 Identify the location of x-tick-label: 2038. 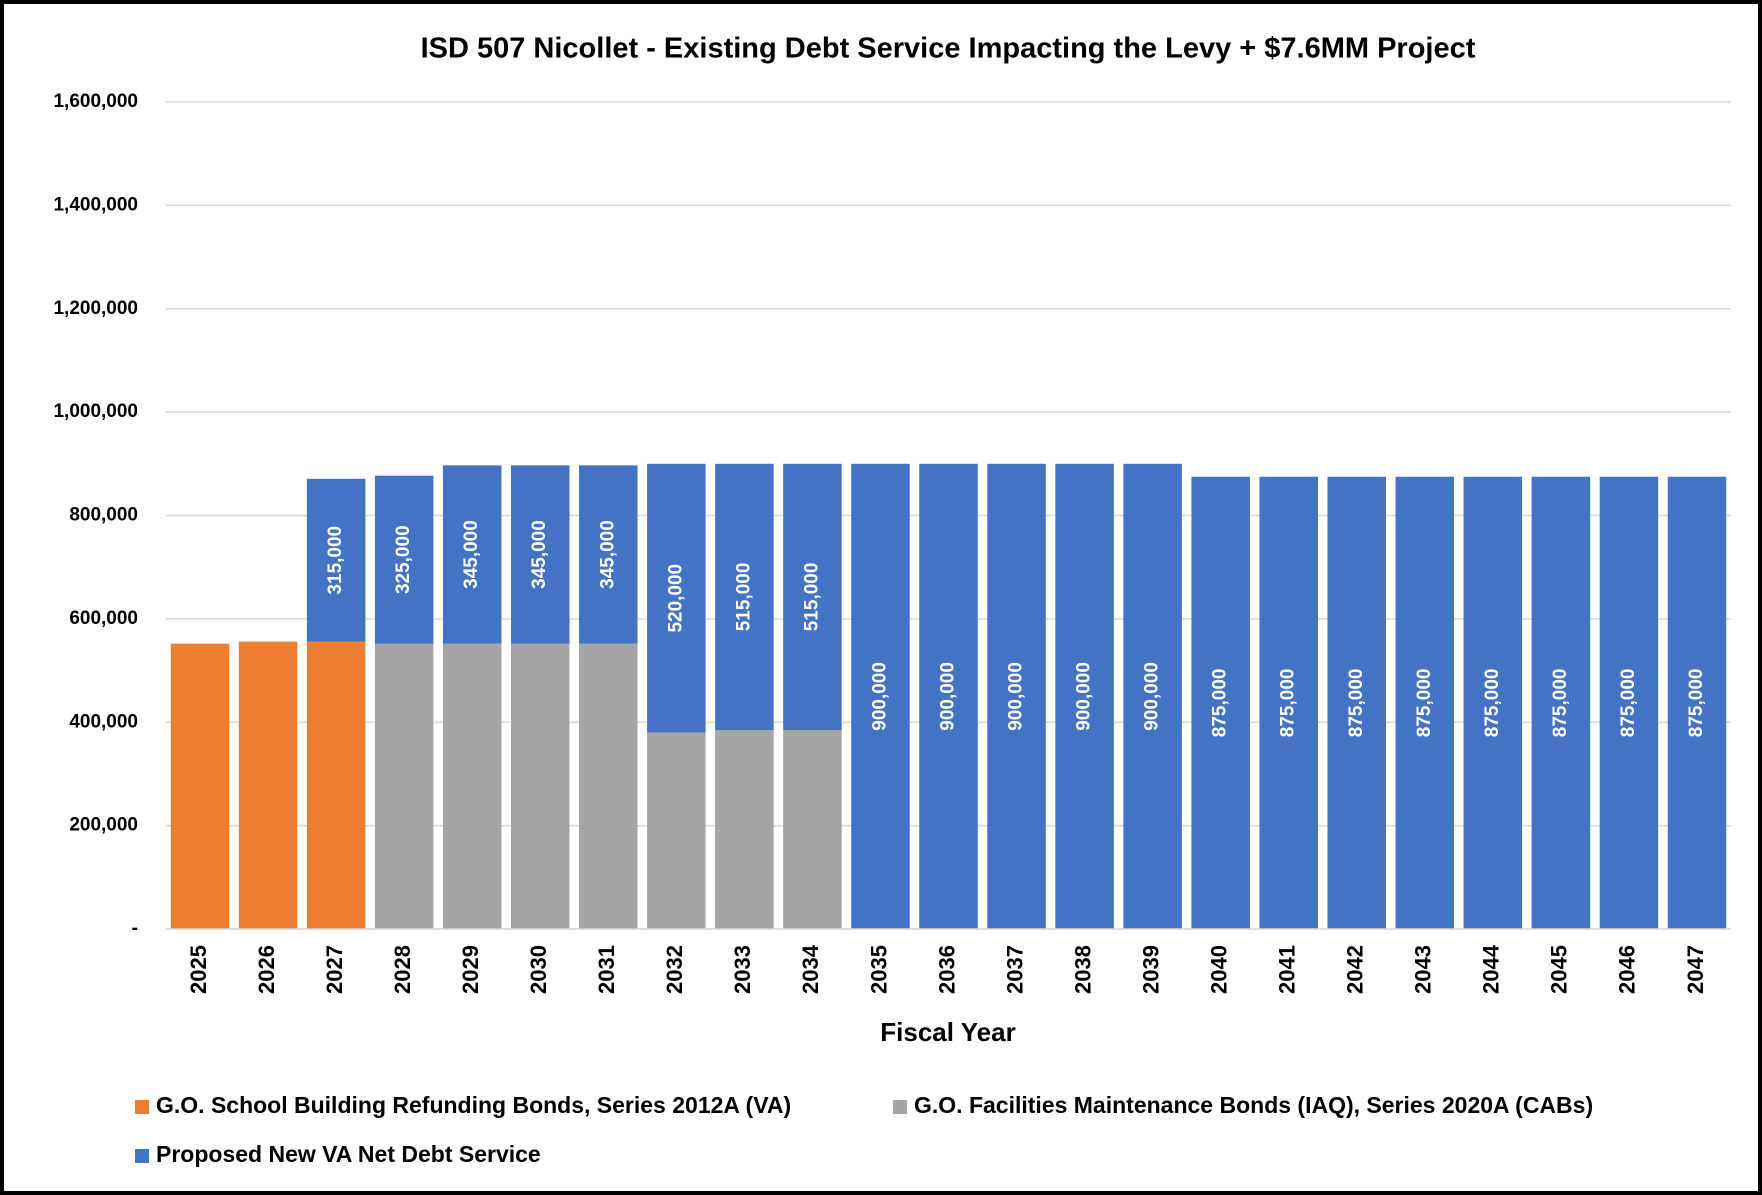
(1082, 969).